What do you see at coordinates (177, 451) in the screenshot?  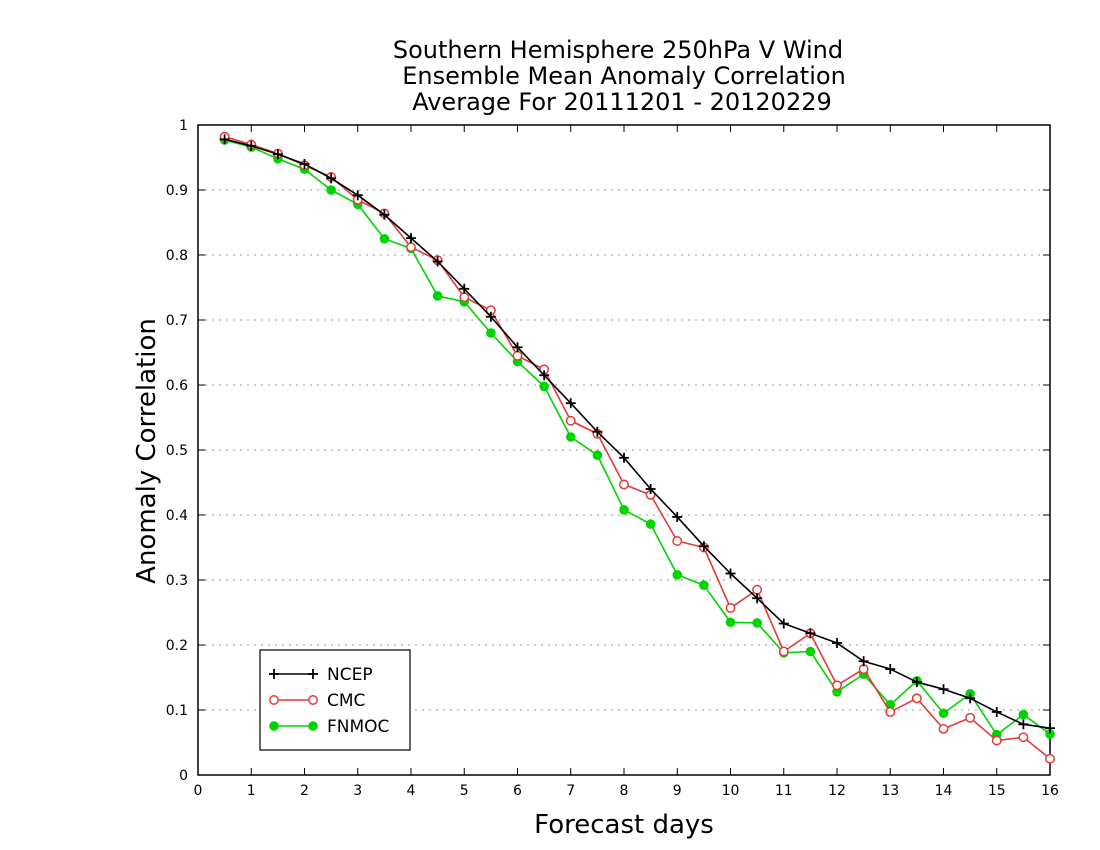 I see `y-tick-label: 0.5` at bounding box center [177, 451].